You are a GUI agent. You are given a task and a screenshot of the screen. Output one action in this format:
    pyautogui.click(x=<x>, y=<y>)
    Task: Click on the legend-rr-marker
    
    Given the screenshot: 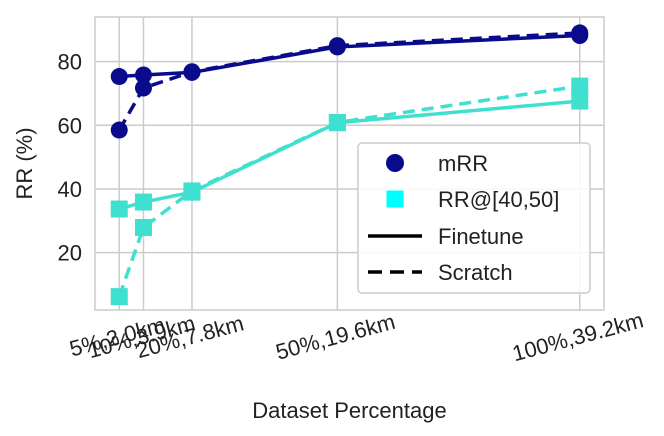 What is the action you would take?
    pyautogui.click(x=395, y=199)
    